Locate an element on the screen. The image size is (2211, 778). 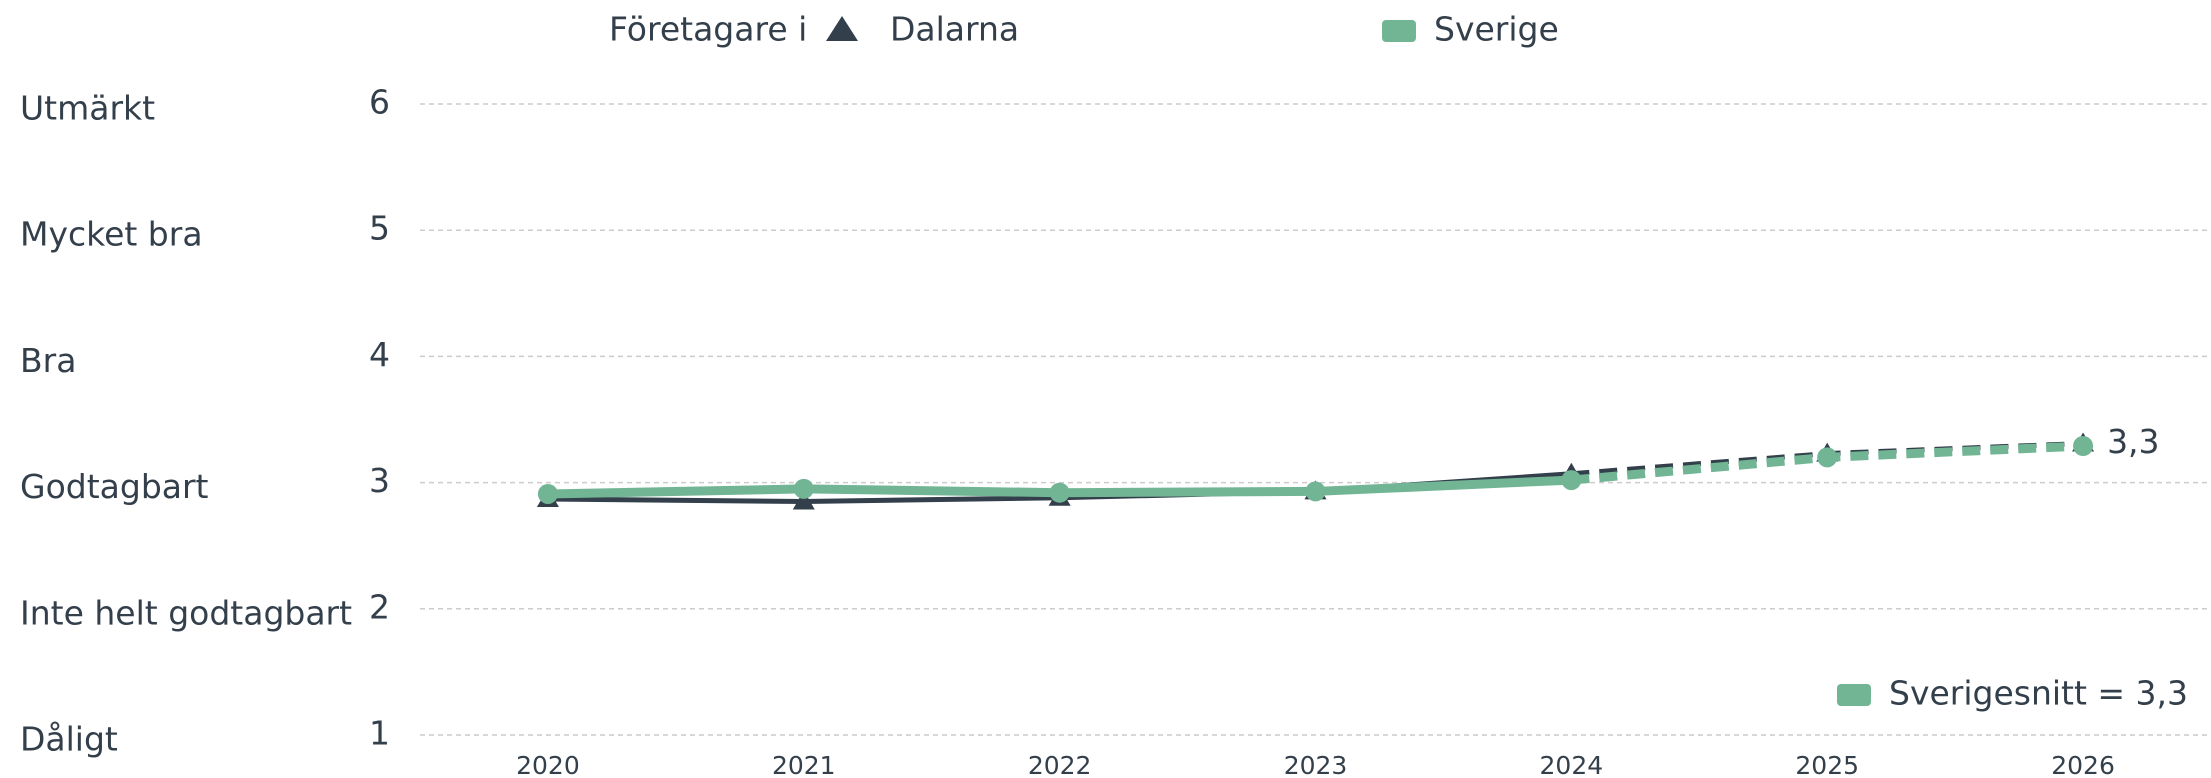
x-tick-label: 2024 is located at coordinates (1572, 764).